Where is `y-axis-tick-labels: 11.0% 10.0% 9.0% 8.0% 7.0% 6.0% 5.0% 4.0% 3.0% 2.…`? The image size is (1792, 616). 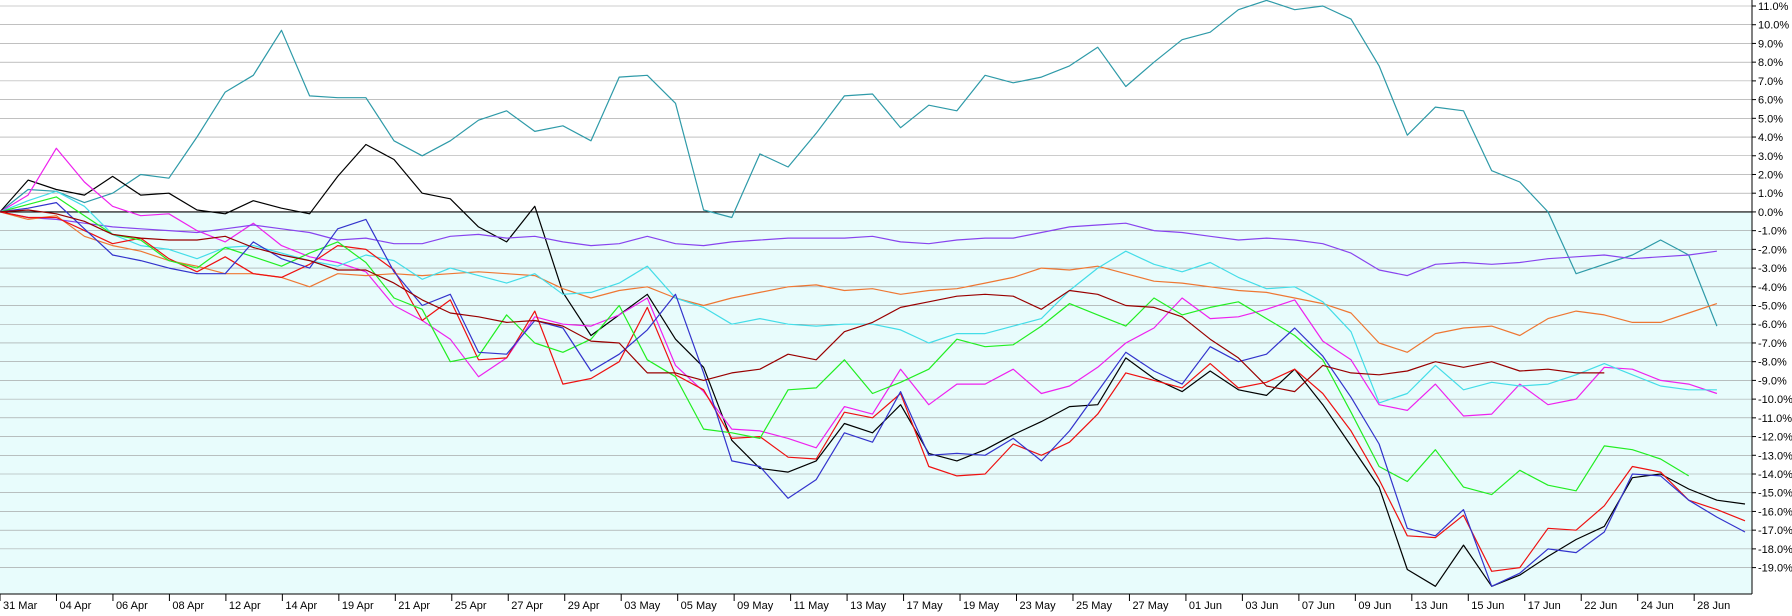 y-axis-tick-labels: 11.0% 10.0% 9.0% 8.0% 7.0% 6.0% 5.0% 4.0% 3.0% 2.… is located at coordinates (1772, 288).